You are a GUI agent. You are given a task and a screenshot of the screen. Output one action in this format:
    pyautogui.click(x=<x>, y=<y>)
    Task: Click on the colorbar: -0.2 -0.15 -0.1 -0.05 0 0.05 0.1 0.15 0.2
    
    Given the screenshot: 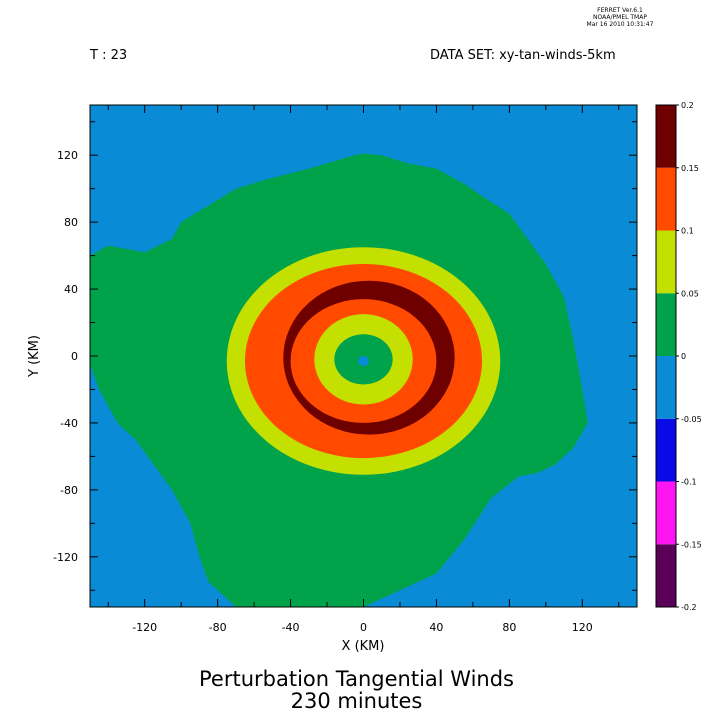 What is the action you would take?
    pyautogui.click(x=678, y=356)
    